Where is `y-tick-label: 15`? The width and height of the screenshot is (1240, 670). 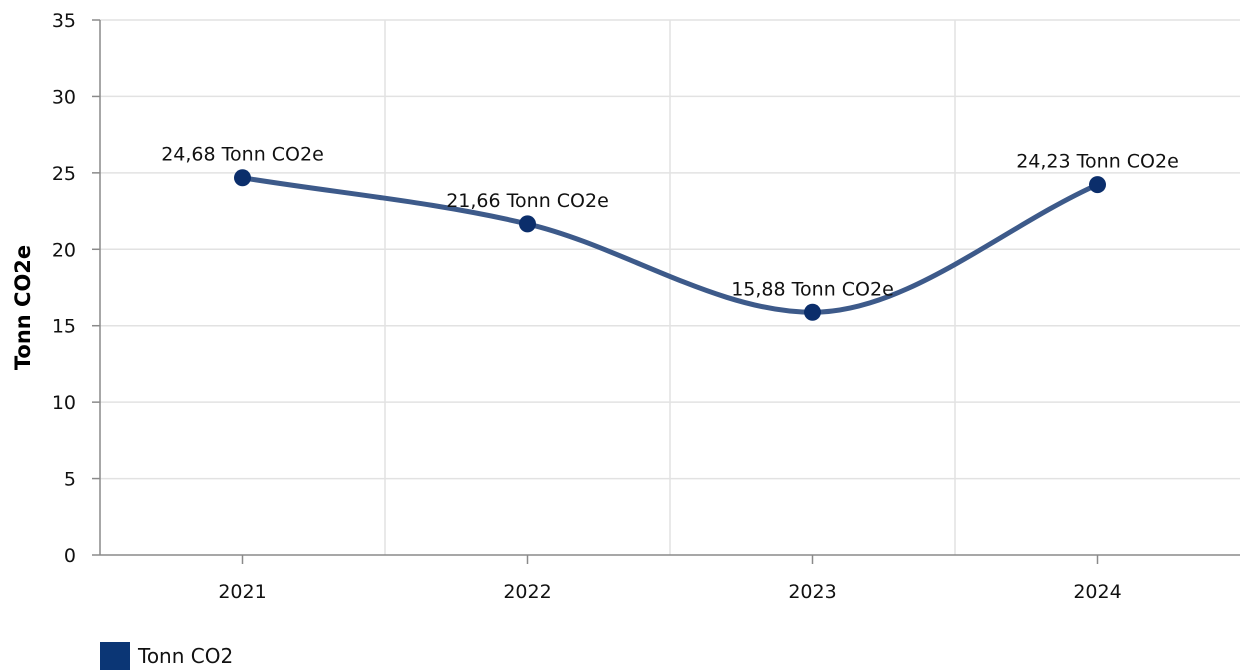
y-tick-label: 15 is located at coordinates (64, 327).